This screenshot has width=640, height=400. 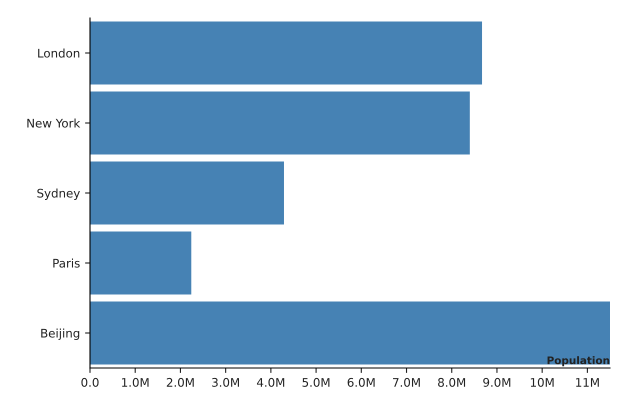 I want to click on y-tick-label: London, so click(x=59, y=53).